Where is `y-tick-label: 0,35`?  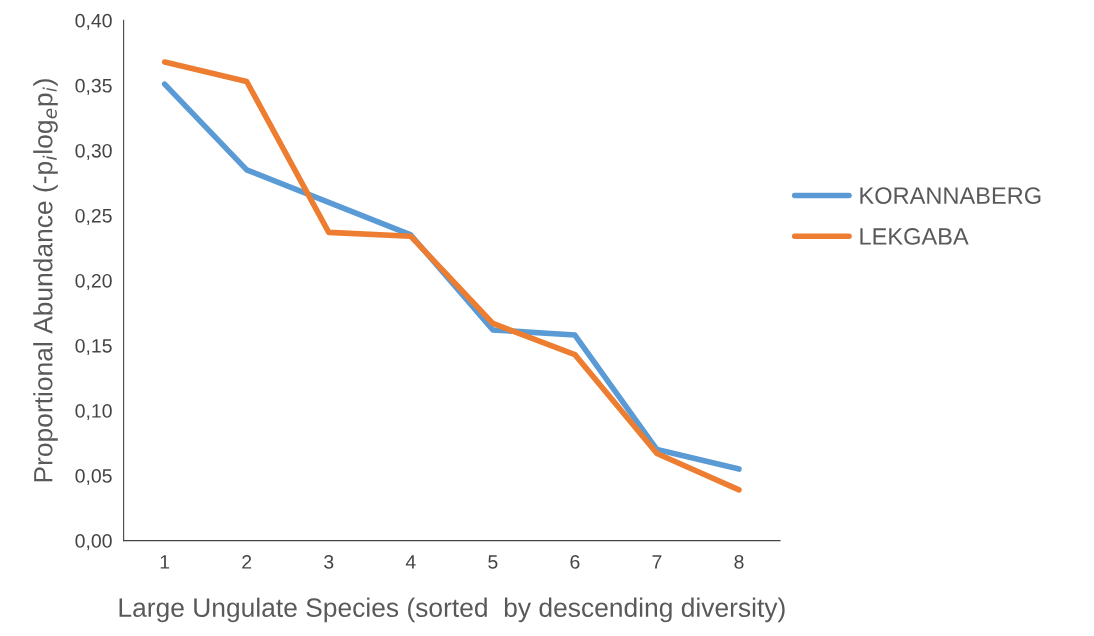 y-tick-label: 0,35 is located at coordinates (93, 86).